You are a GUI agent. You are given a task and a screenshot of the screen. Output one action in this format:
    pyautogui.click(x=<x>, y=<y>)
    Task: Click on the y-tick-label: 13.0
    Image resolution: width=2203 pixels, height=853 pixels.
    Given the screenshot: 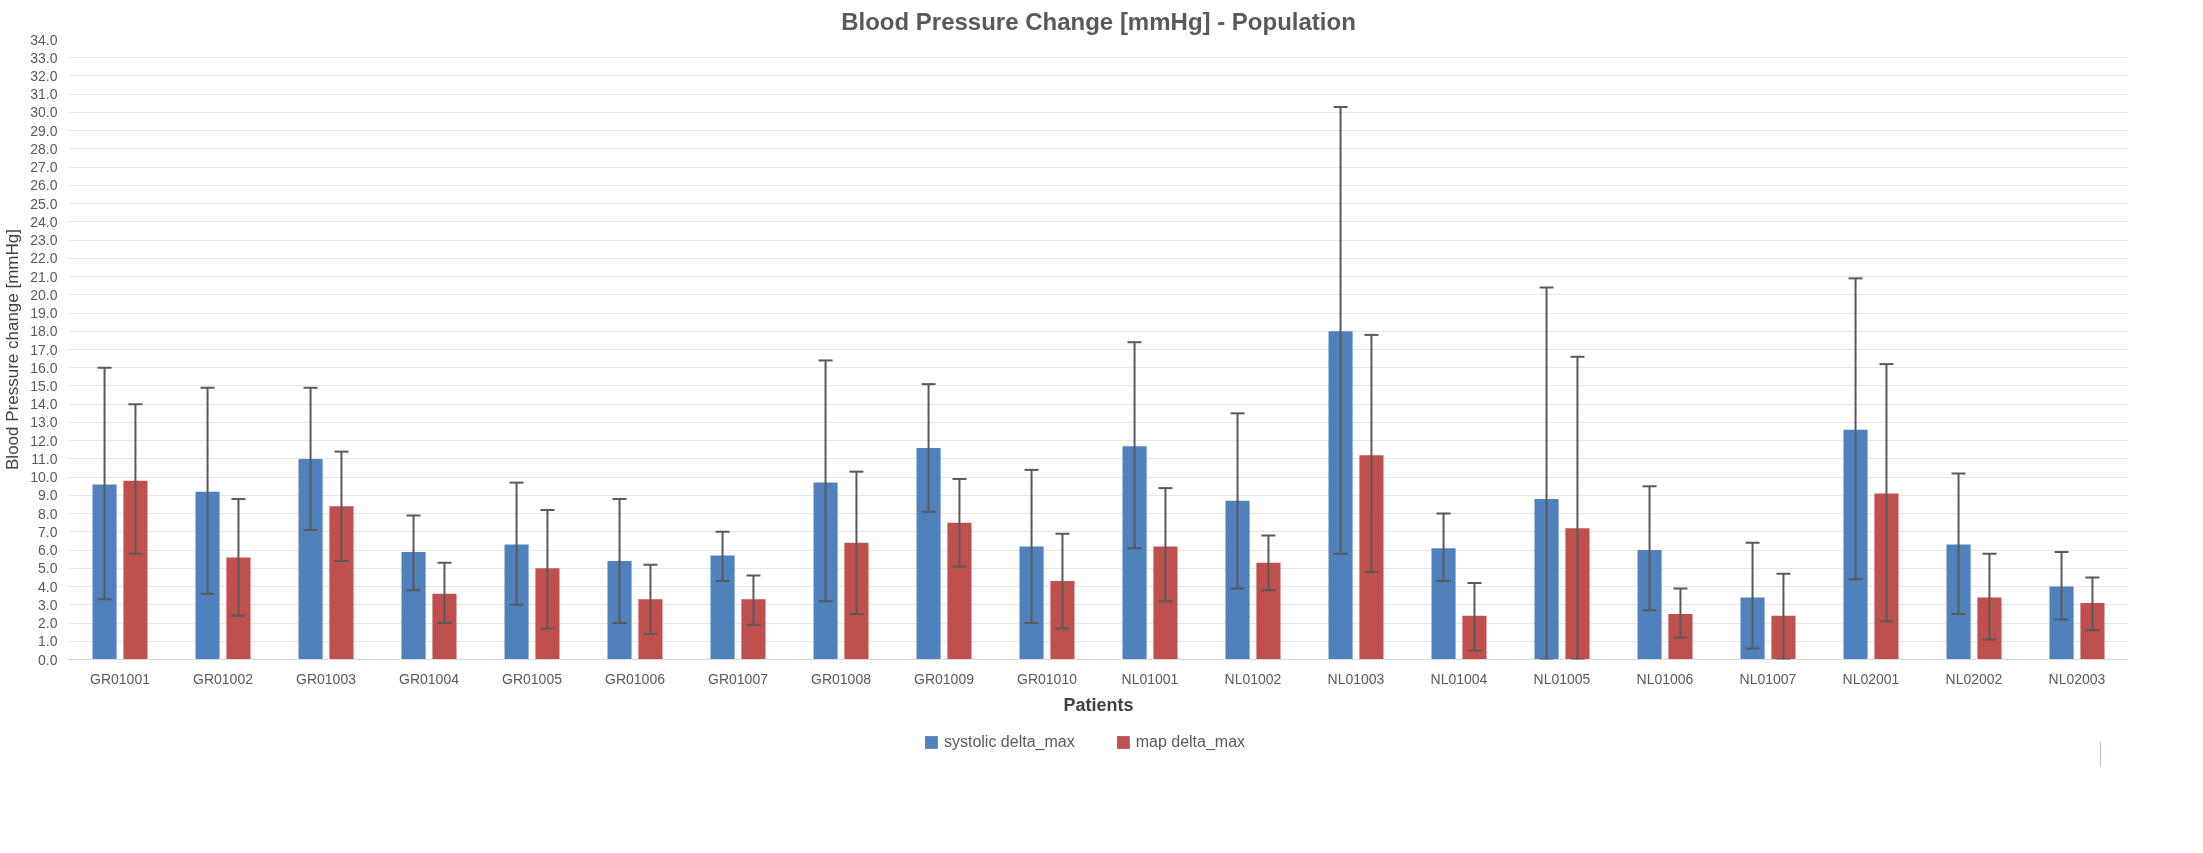 What is the action you would take?
    pyautogui.click(x=44, y=422)
    